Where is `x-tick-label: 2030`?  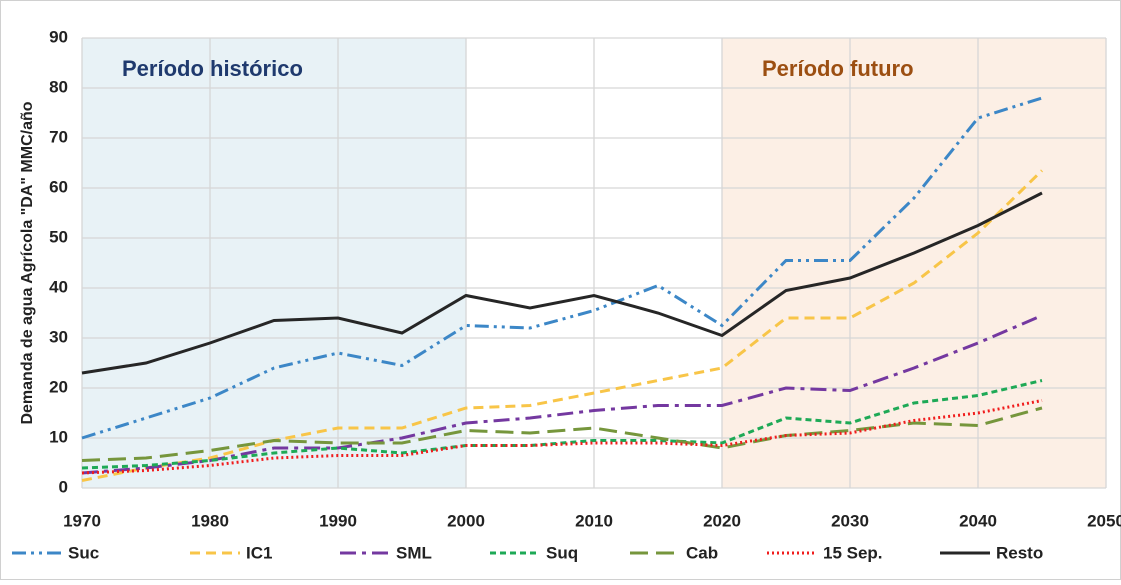
x-tick-label: 2030 is located at coordinates (850, 520).